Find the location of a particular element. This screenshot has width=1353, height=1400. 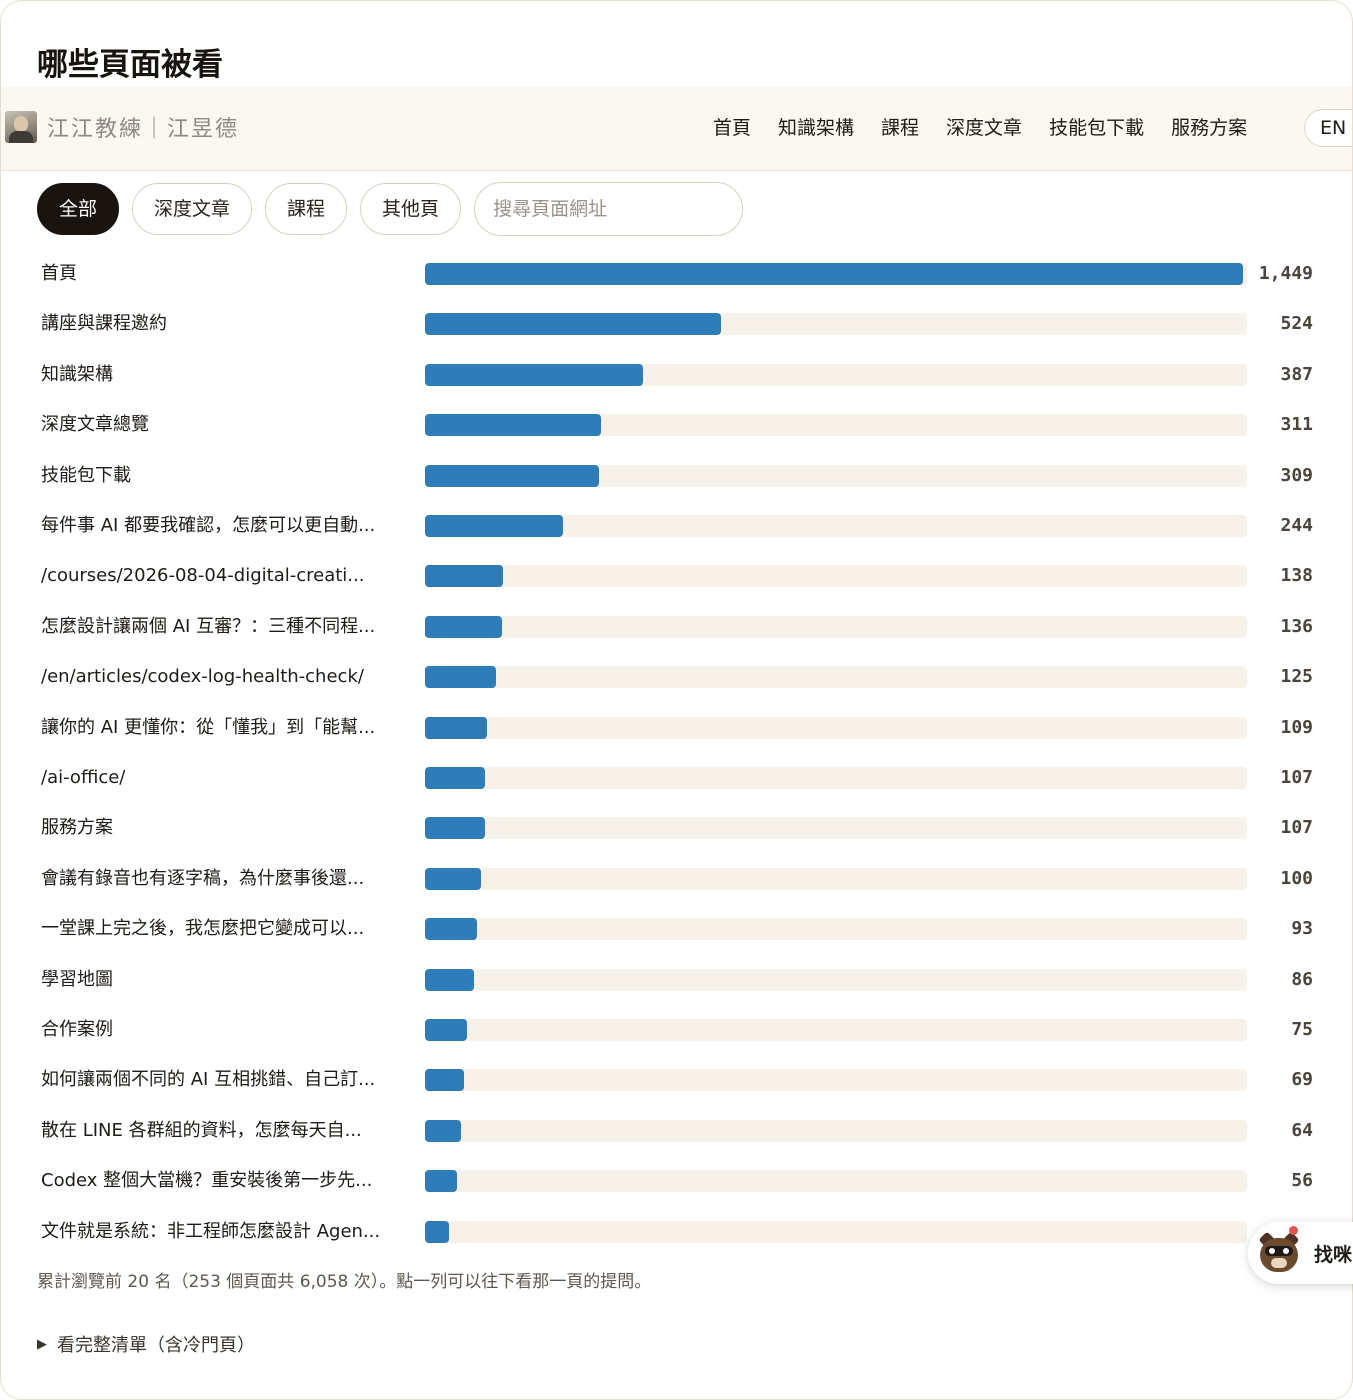

table-row: 合作案例 75 is located at coordinates (676, 1030).